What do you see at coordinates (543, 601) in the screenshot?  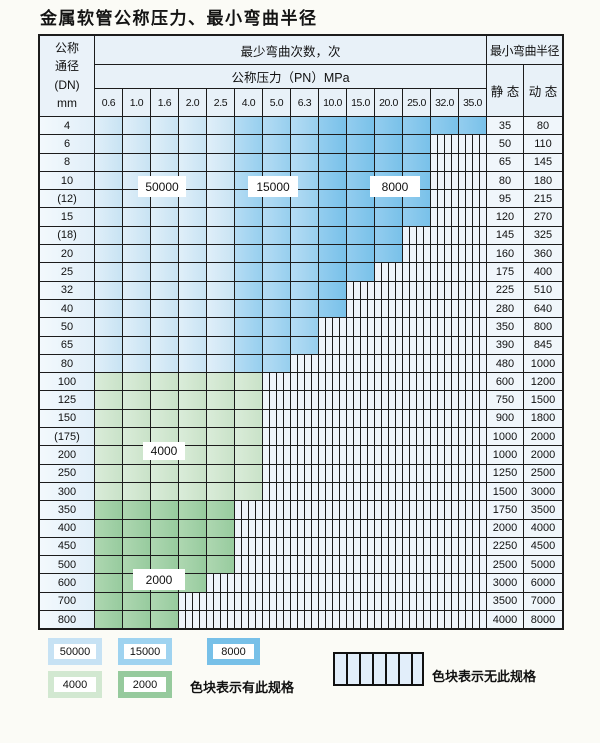 I see `dynamic-cell: 7000` at bounding box center [543, 601].